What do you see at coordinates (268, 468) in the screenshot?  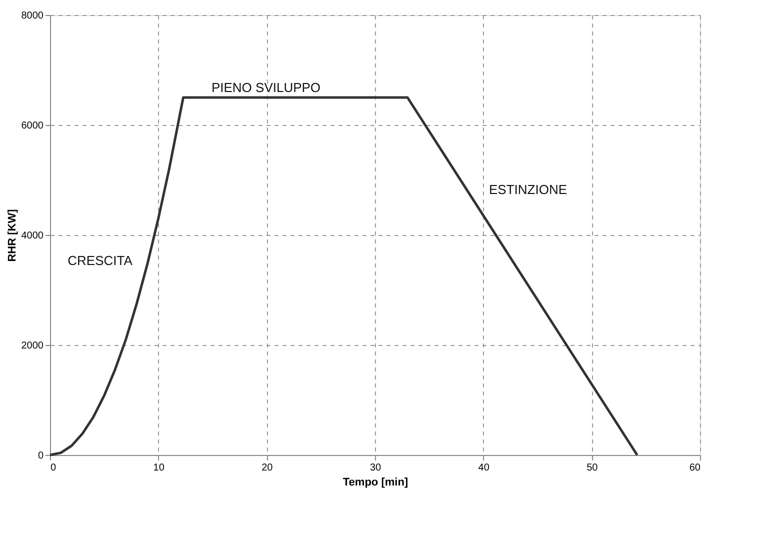 I see `x-tick-label: 20` at bounding box center [268, 468].